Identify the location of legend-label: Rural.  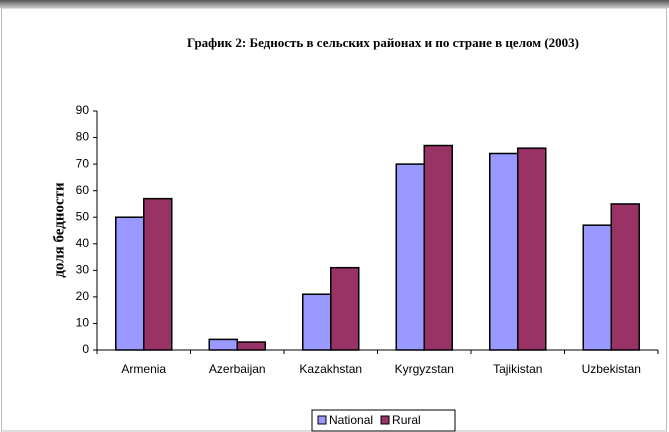
(406, 420).